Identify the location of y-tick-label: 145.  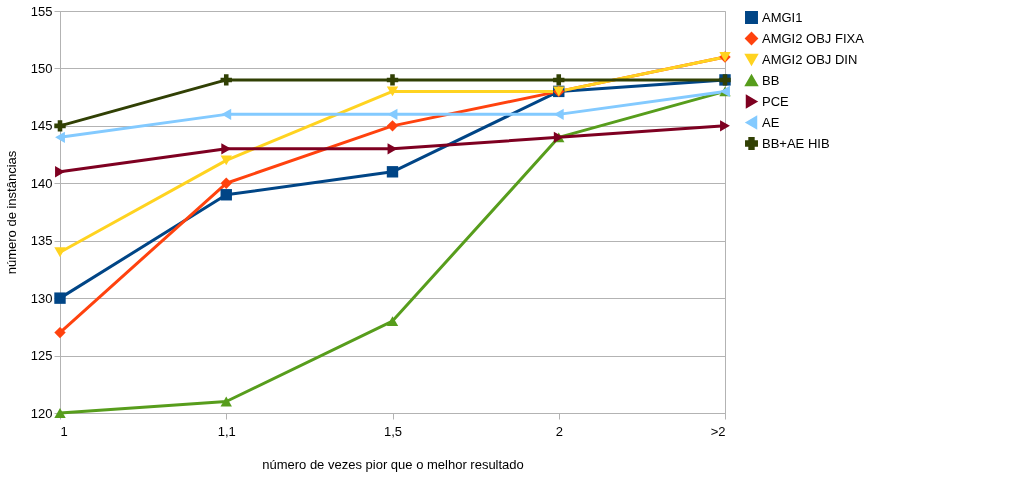
(41, 126).